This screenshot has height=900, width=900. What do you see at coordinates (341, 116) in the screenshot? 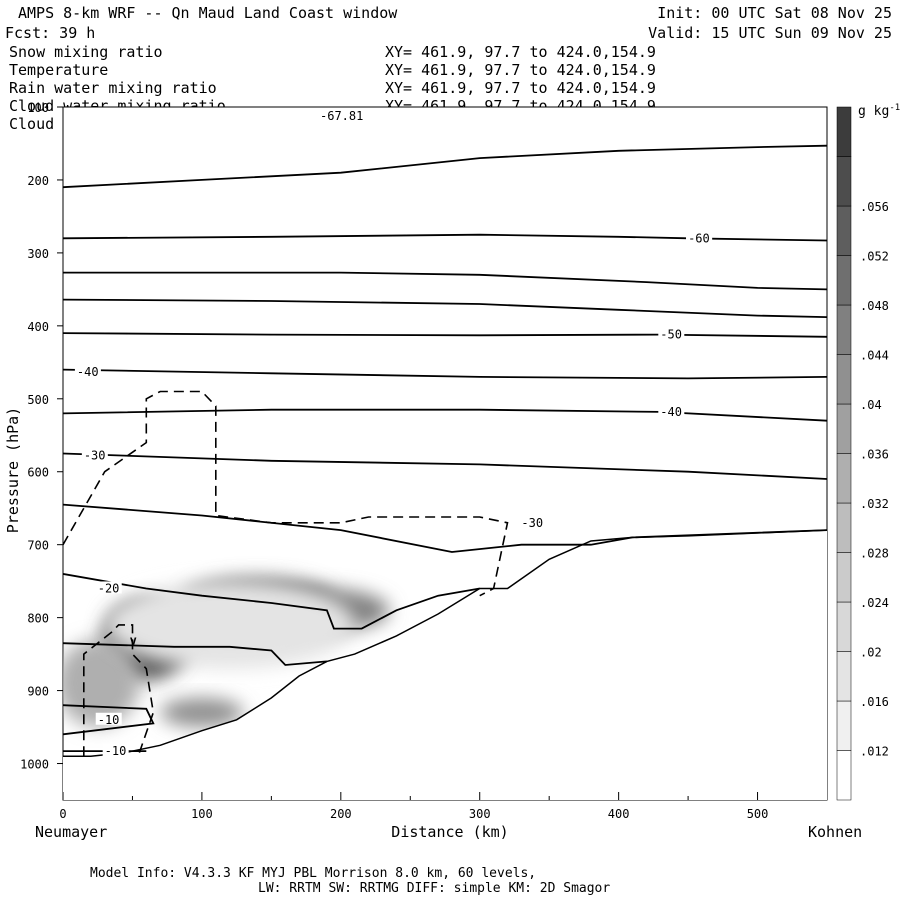
I see `min-value-label: -67.81` at bounding box center [341, 116].